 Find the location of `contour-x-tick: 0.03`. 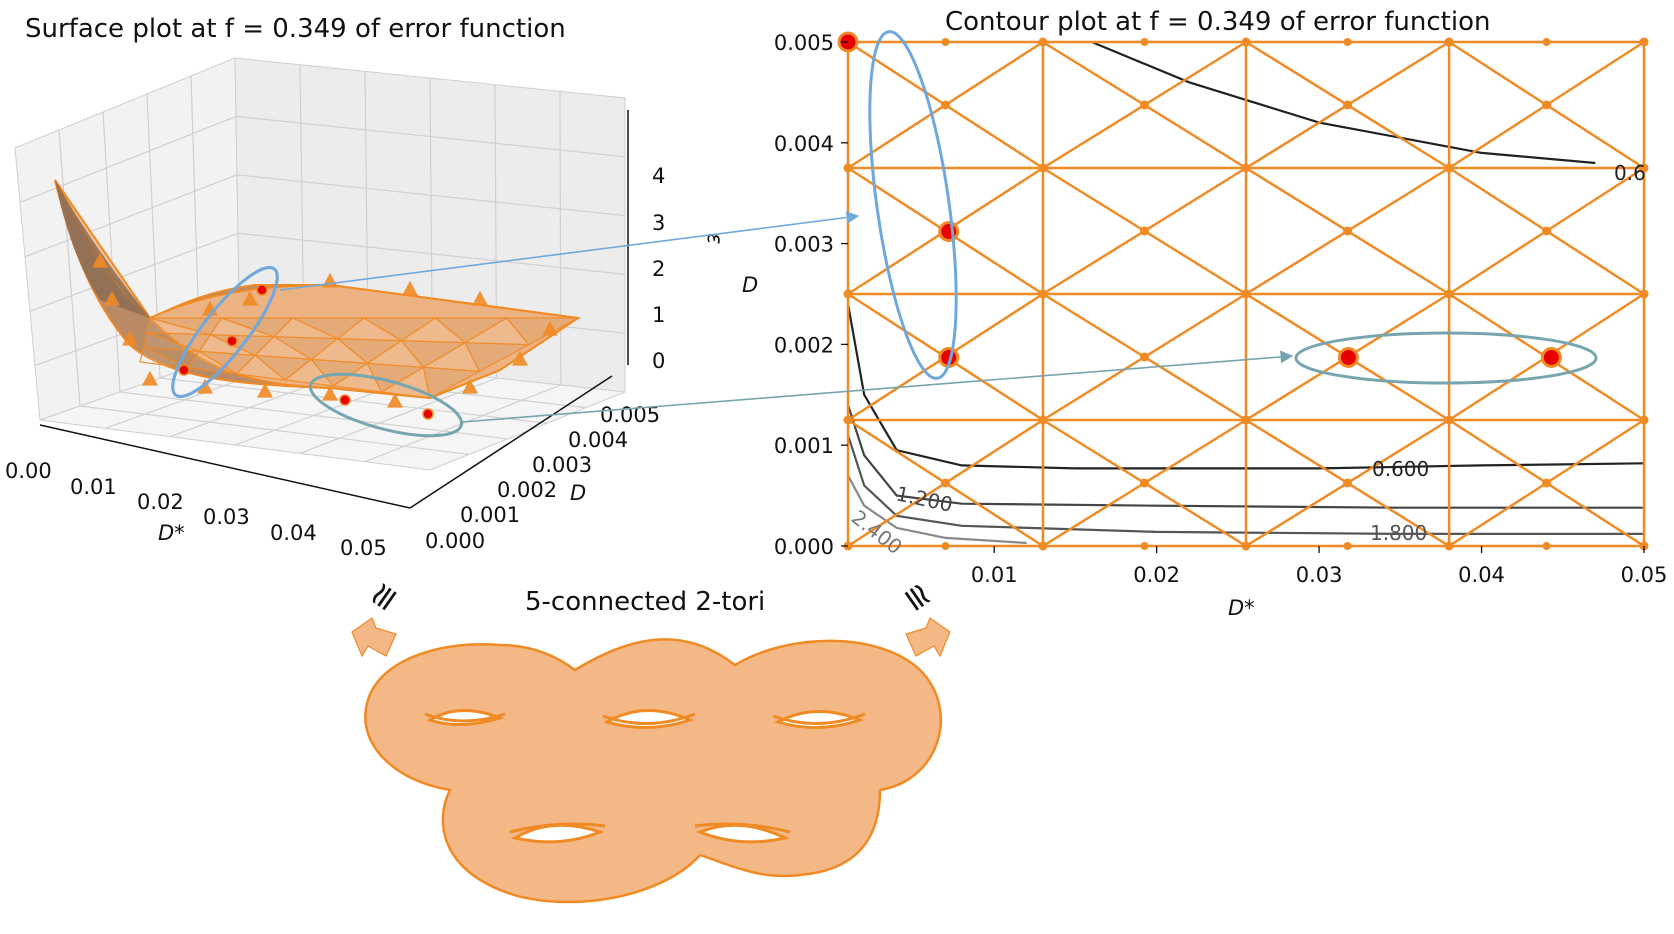

contour-x-tick: 0.03 is located at coordinates (1319, 575).